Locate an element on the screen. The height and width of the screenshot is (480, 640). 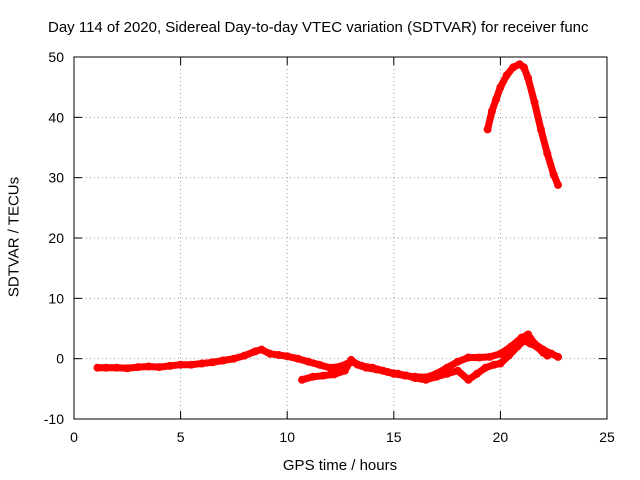
y-tick-label: 0 is located at coordinates (60, 359).